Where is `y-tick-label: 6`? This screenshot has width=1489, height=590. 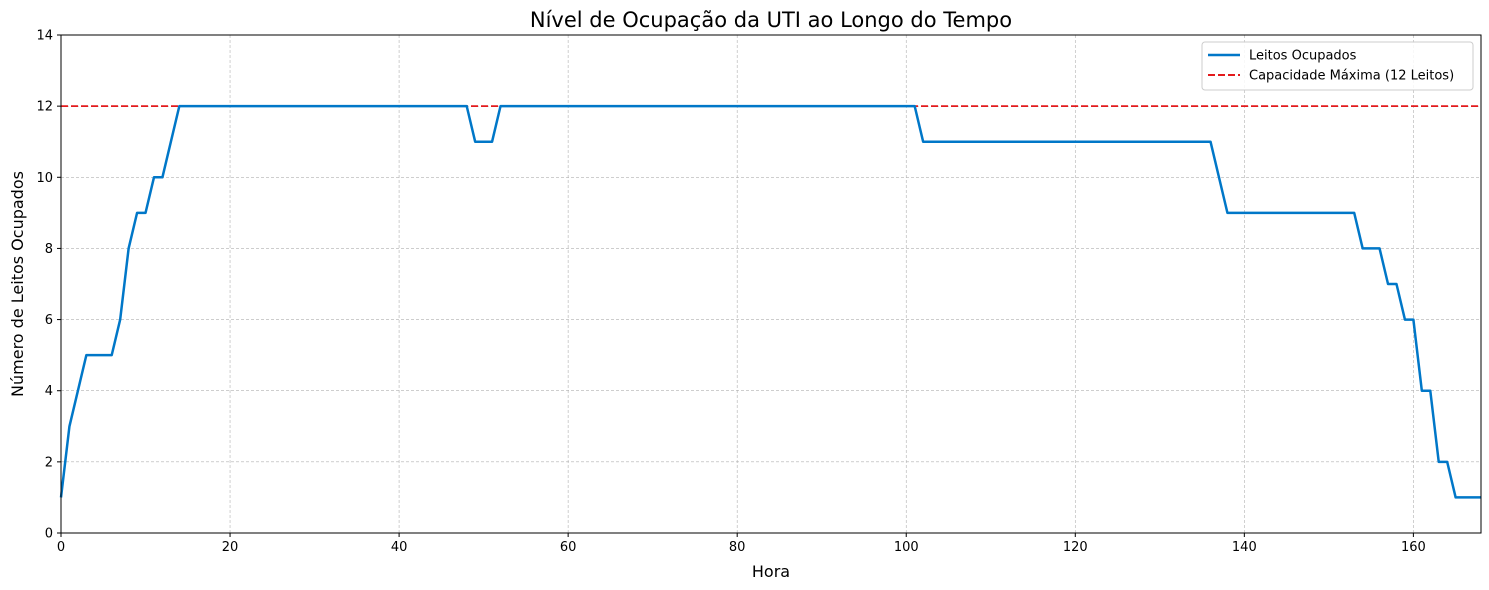
y-tick-label: 6 is located at coordinates (49, 320).